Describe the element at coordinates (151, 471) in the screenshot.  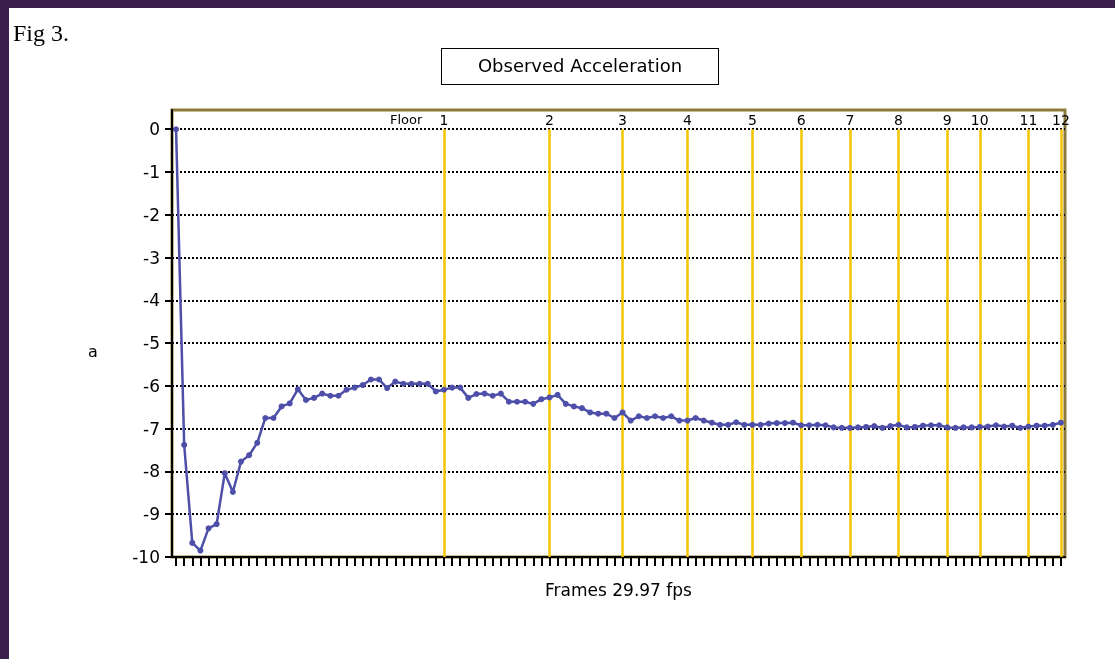
I see `y-tick-label: -8` at that location.